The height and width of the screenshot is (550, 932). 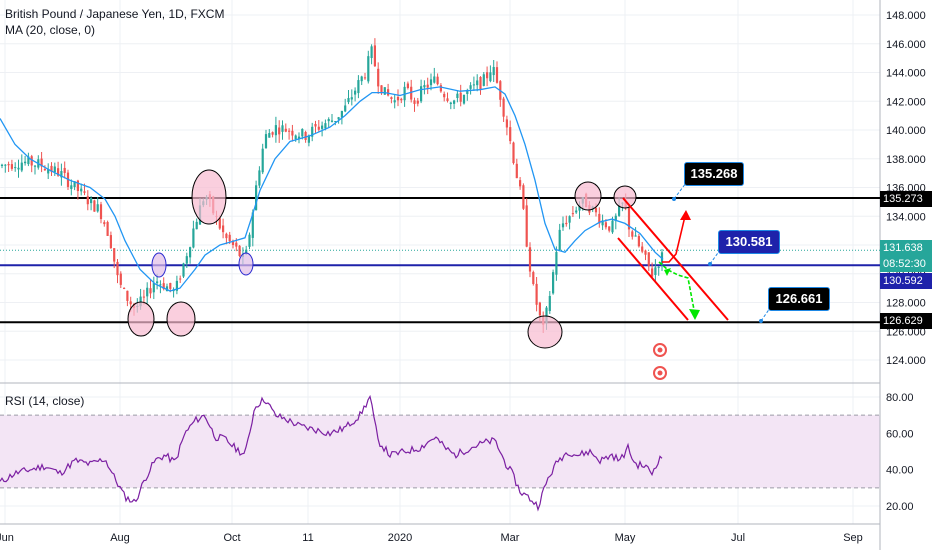 I want to click on callout-upper: 135.268, so click(x=714, y=174).